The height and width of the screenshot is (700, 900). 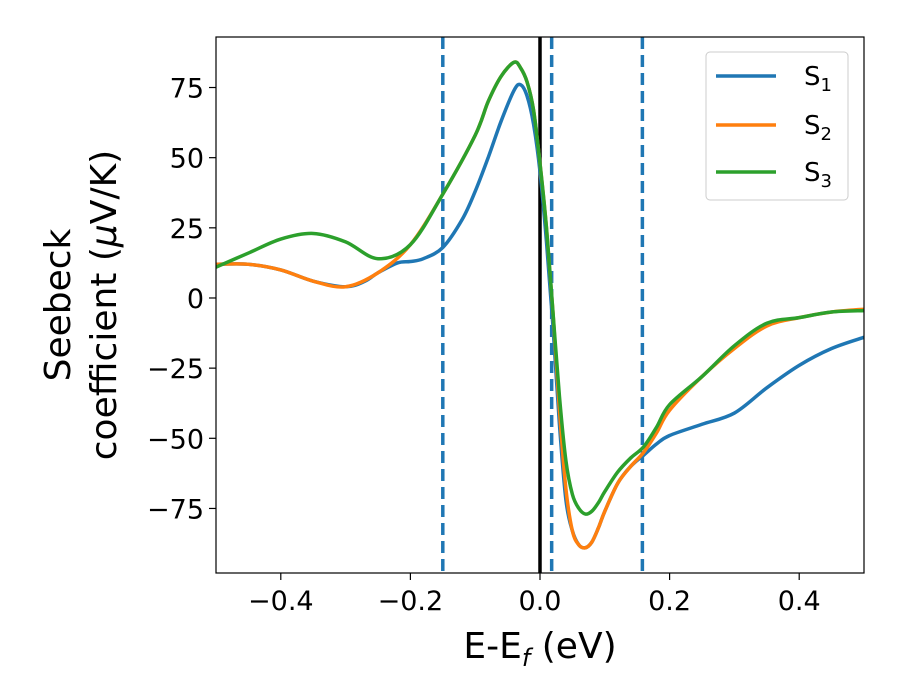 I want to click on legend-frame, so click(x=777, y=126).